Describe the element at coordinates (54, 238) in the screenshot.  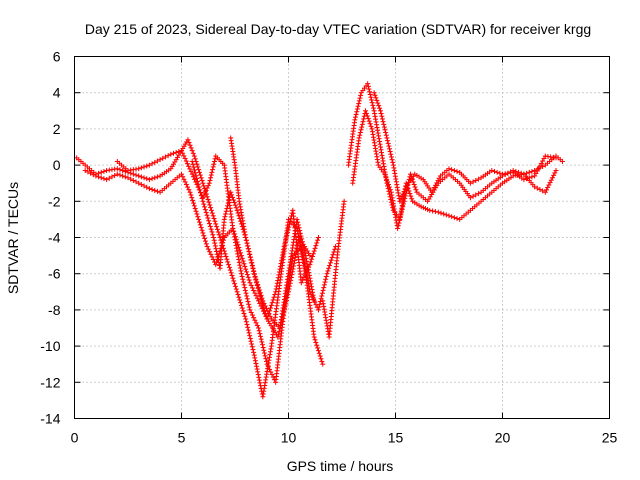
I see `y-tick-label: -4` at that location.